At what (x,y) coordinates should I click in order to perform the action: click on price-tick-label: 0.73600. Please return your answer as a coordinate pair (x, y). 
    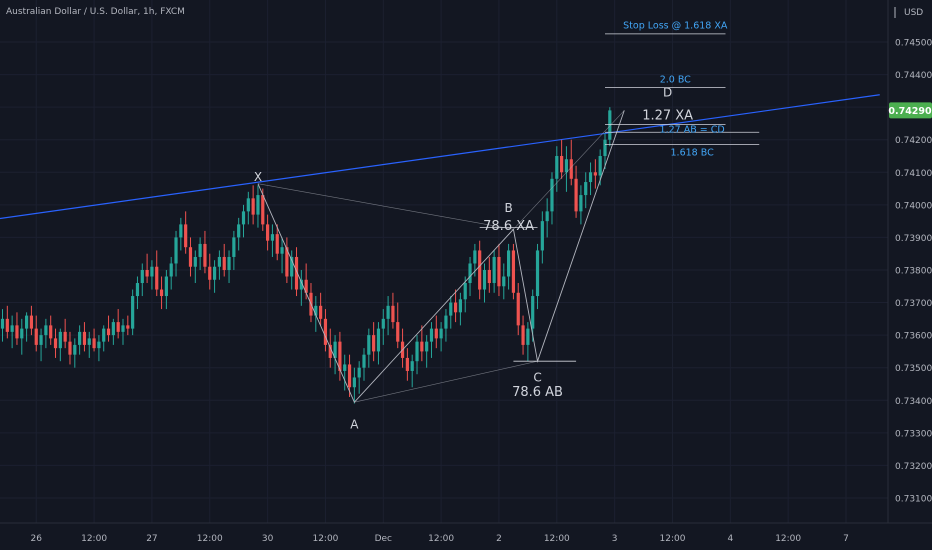
    Looking at the image, I should click on (913, 337).